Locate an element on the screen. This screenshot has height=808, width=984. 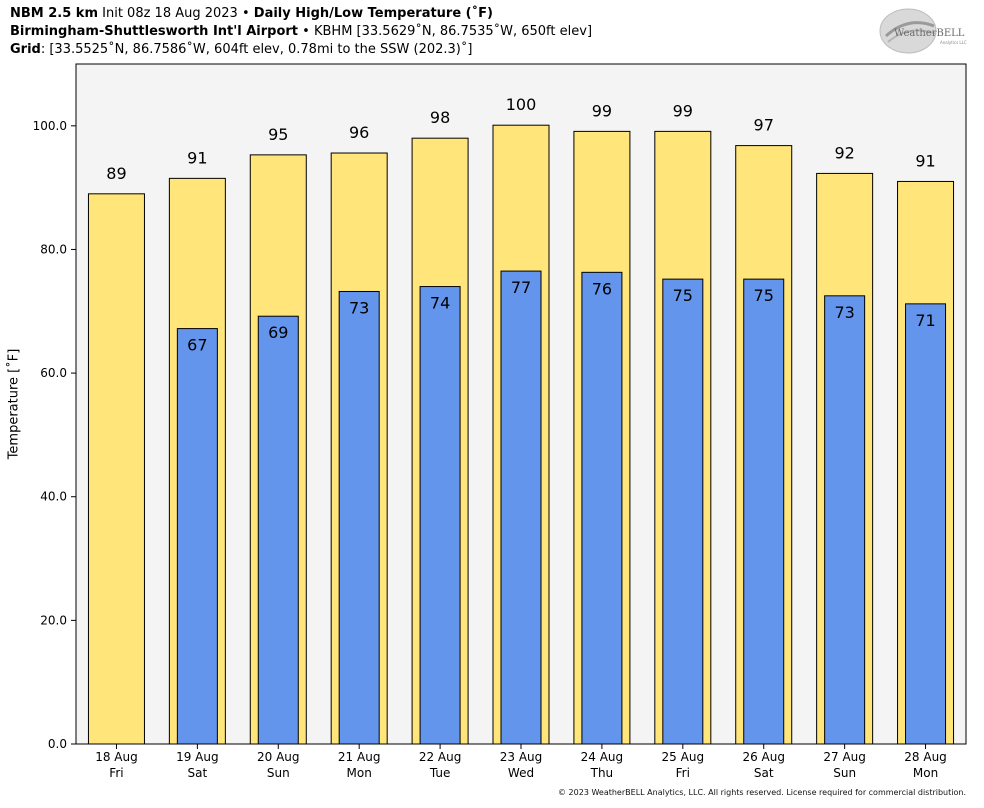
y-tick-label: 100.0 is located at coordinates (50, 126).